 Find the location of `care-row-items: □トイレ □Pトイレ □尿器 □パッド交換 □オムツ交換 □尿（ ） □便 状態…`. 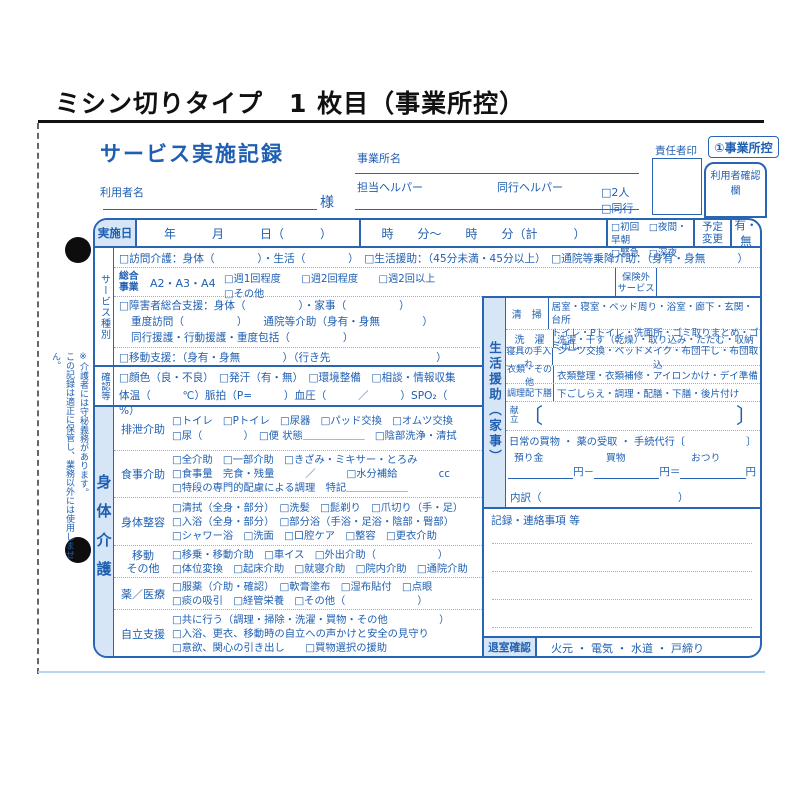

care-row-items: □トイレ □Pトイレ □尿器 □パッド交換 □オムツ交換 □尿（ ） □便 状態… is located at coordinates (314, 428).